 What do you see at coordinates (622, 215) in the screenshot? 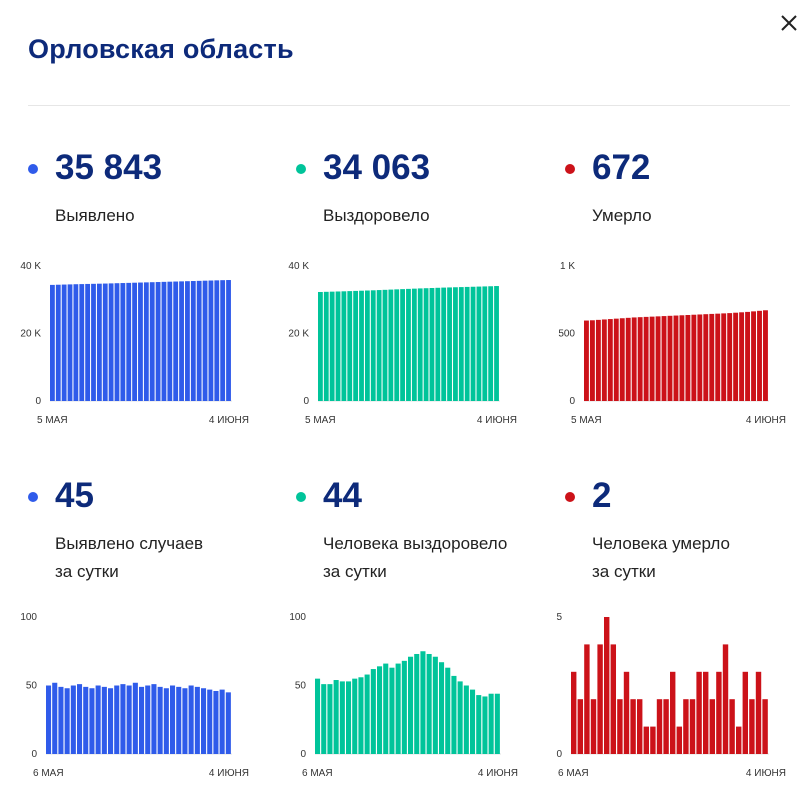
I see `stat-label: Умерло` at bounding box center [622, 215].